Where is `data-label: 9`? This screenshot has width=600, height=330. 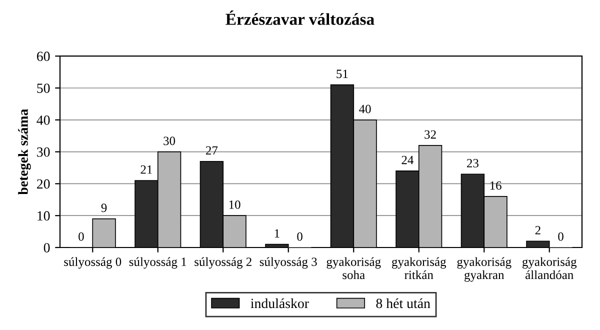 data-label: 9 is located at coordinates (104, 208).